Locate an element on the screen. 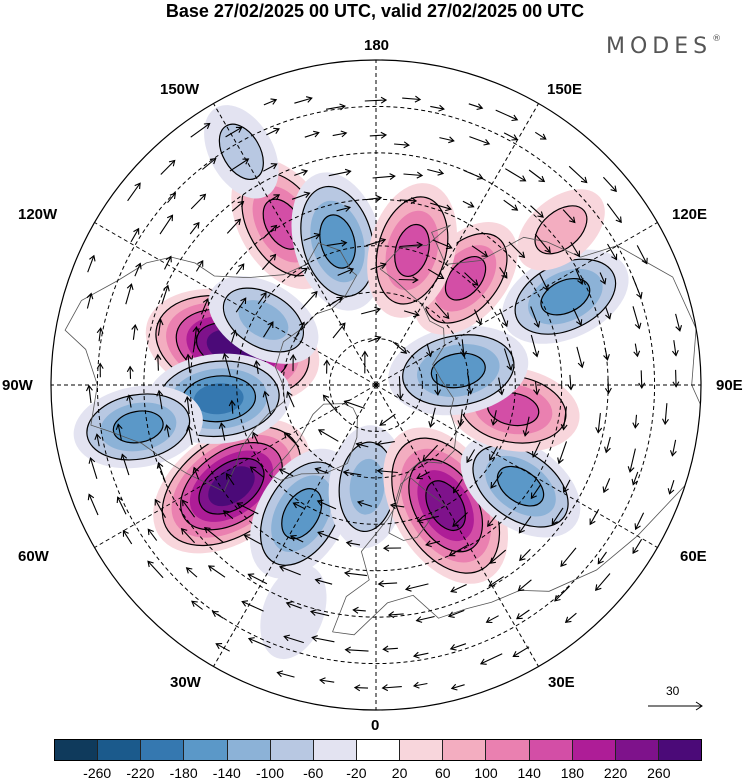  colorbar-tick-label: 260 is located at coordinates (659, 773).